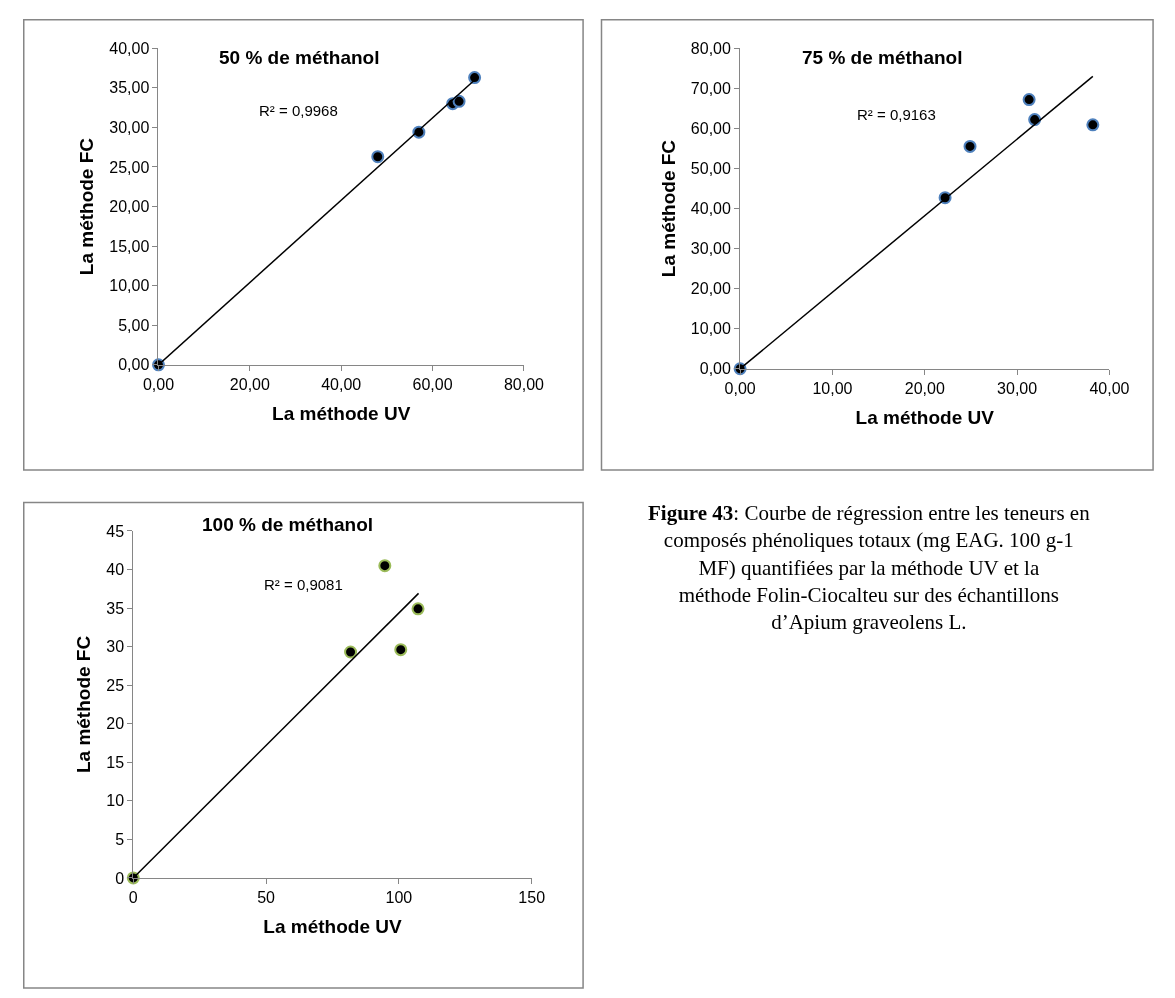 This screenshot has height=998, width=1175. What do you see at coordinates (303, 584) in the screenshot?
I see `annotation: R² = 0,9081` at bounding box center [303, 584].